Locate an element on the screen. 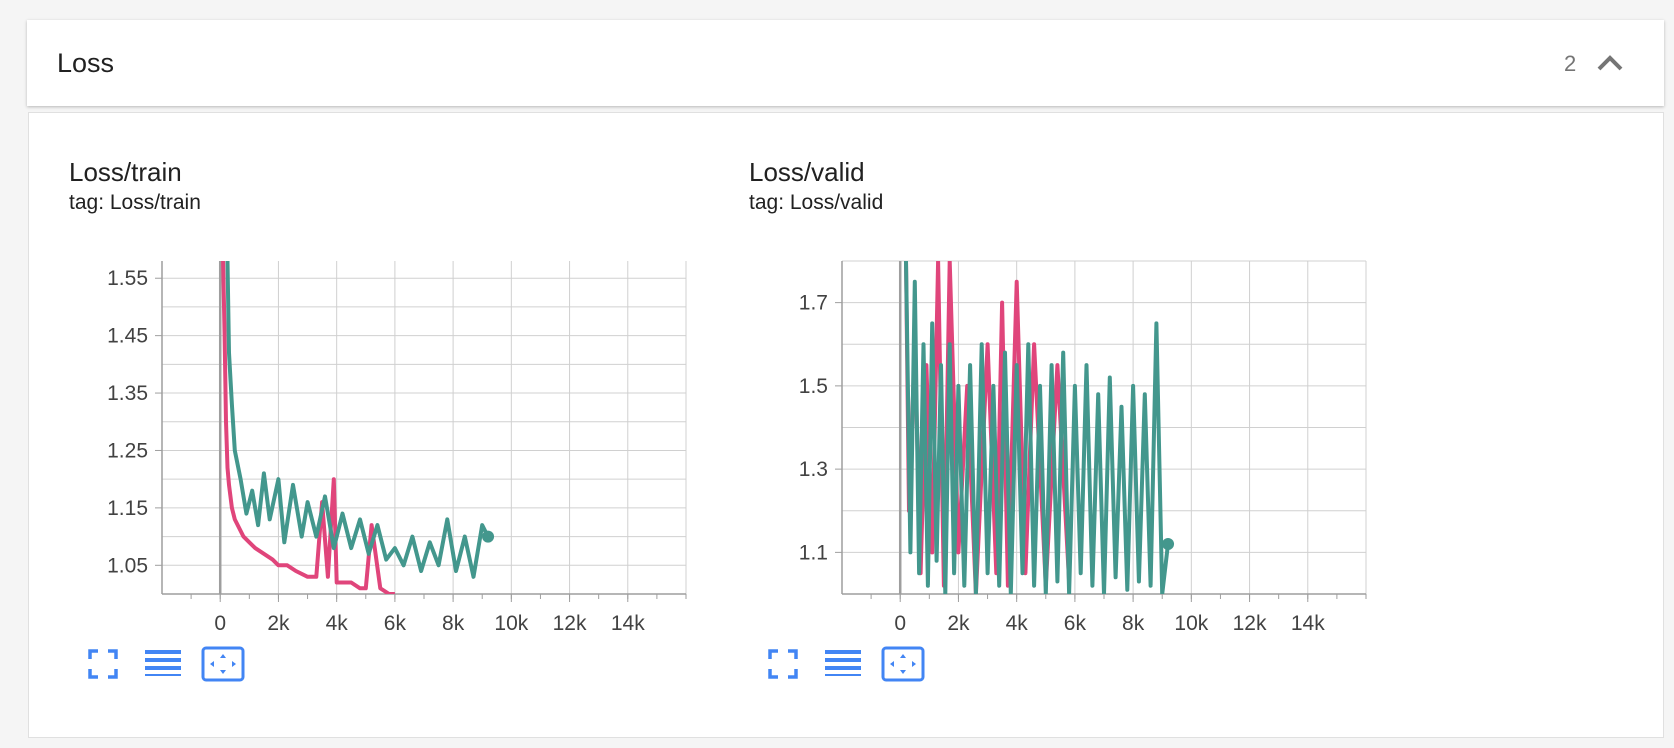 The height and width of the screenshot is (748, 1674). section-header: Loss 2 is located at coordinates (845, 63).